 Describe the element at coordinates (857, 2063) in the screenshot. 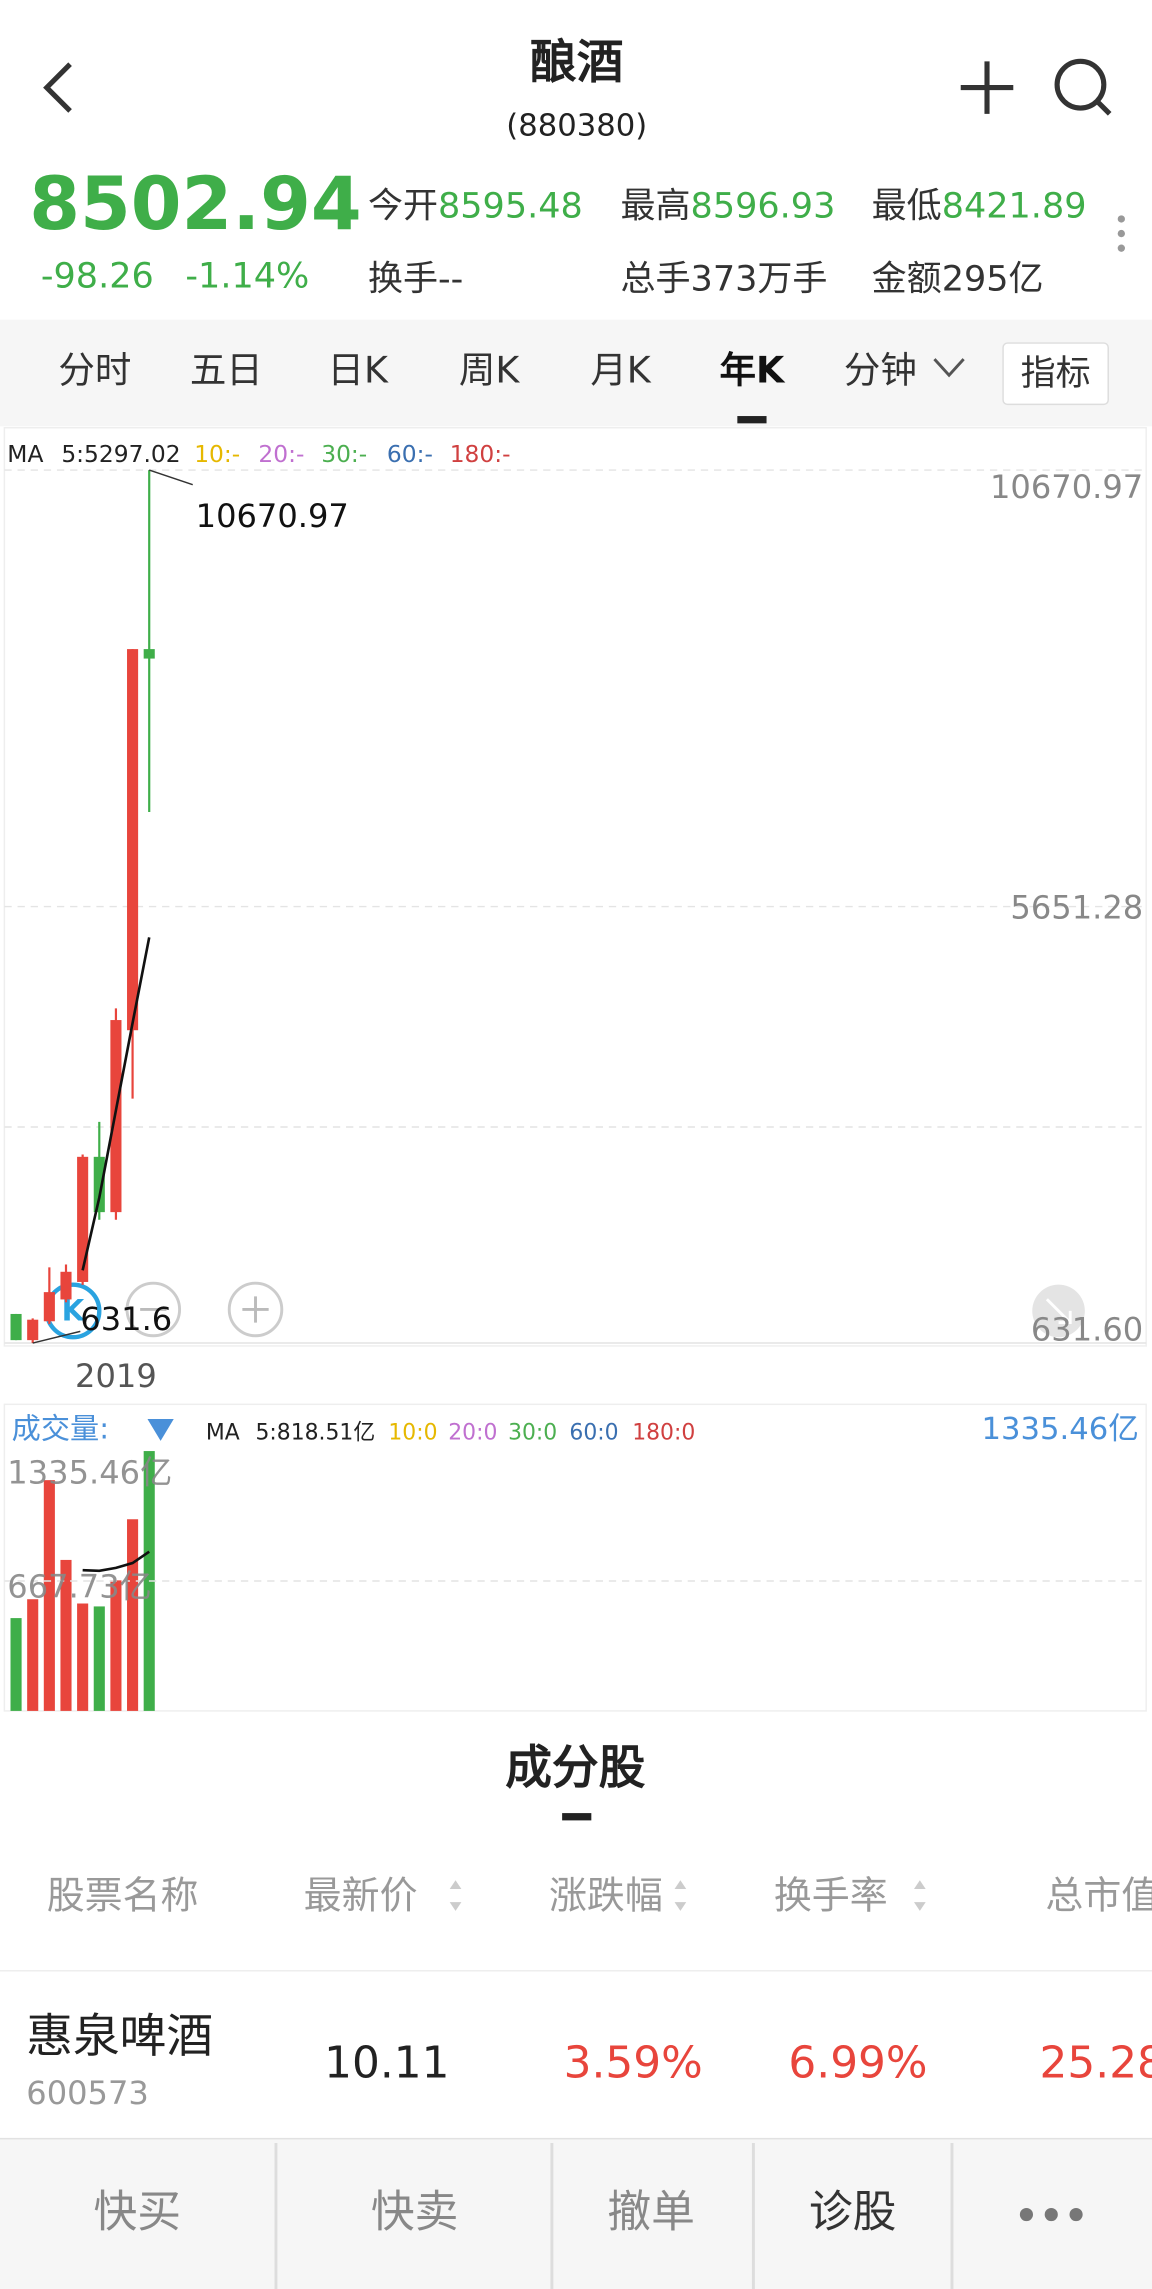

I see `stock-turnover: 6.99%` at that location.